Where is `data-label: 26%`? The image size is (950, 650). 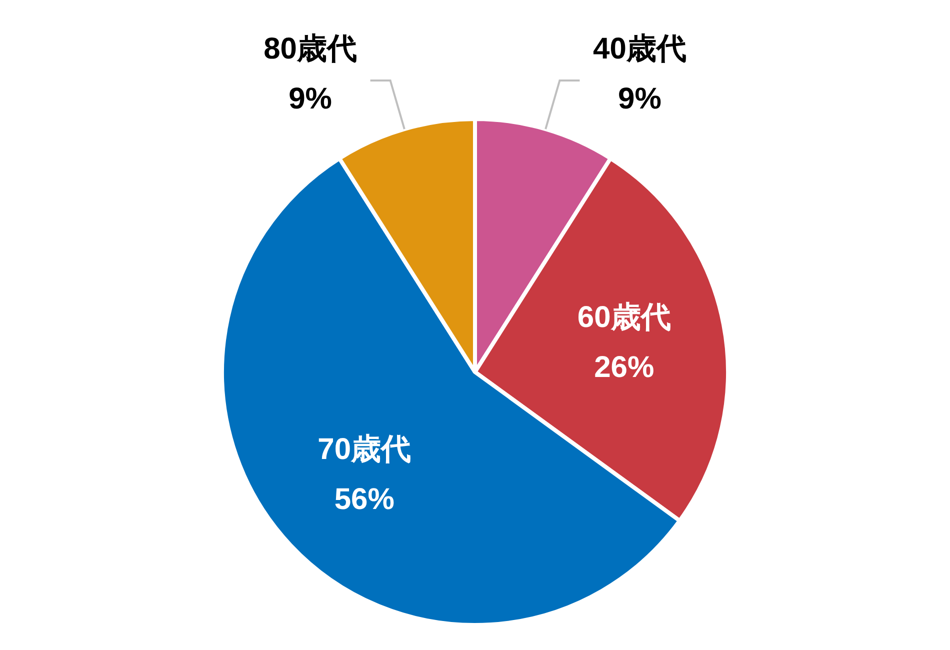 data-label: 26% is located at coordinates (624, 367).